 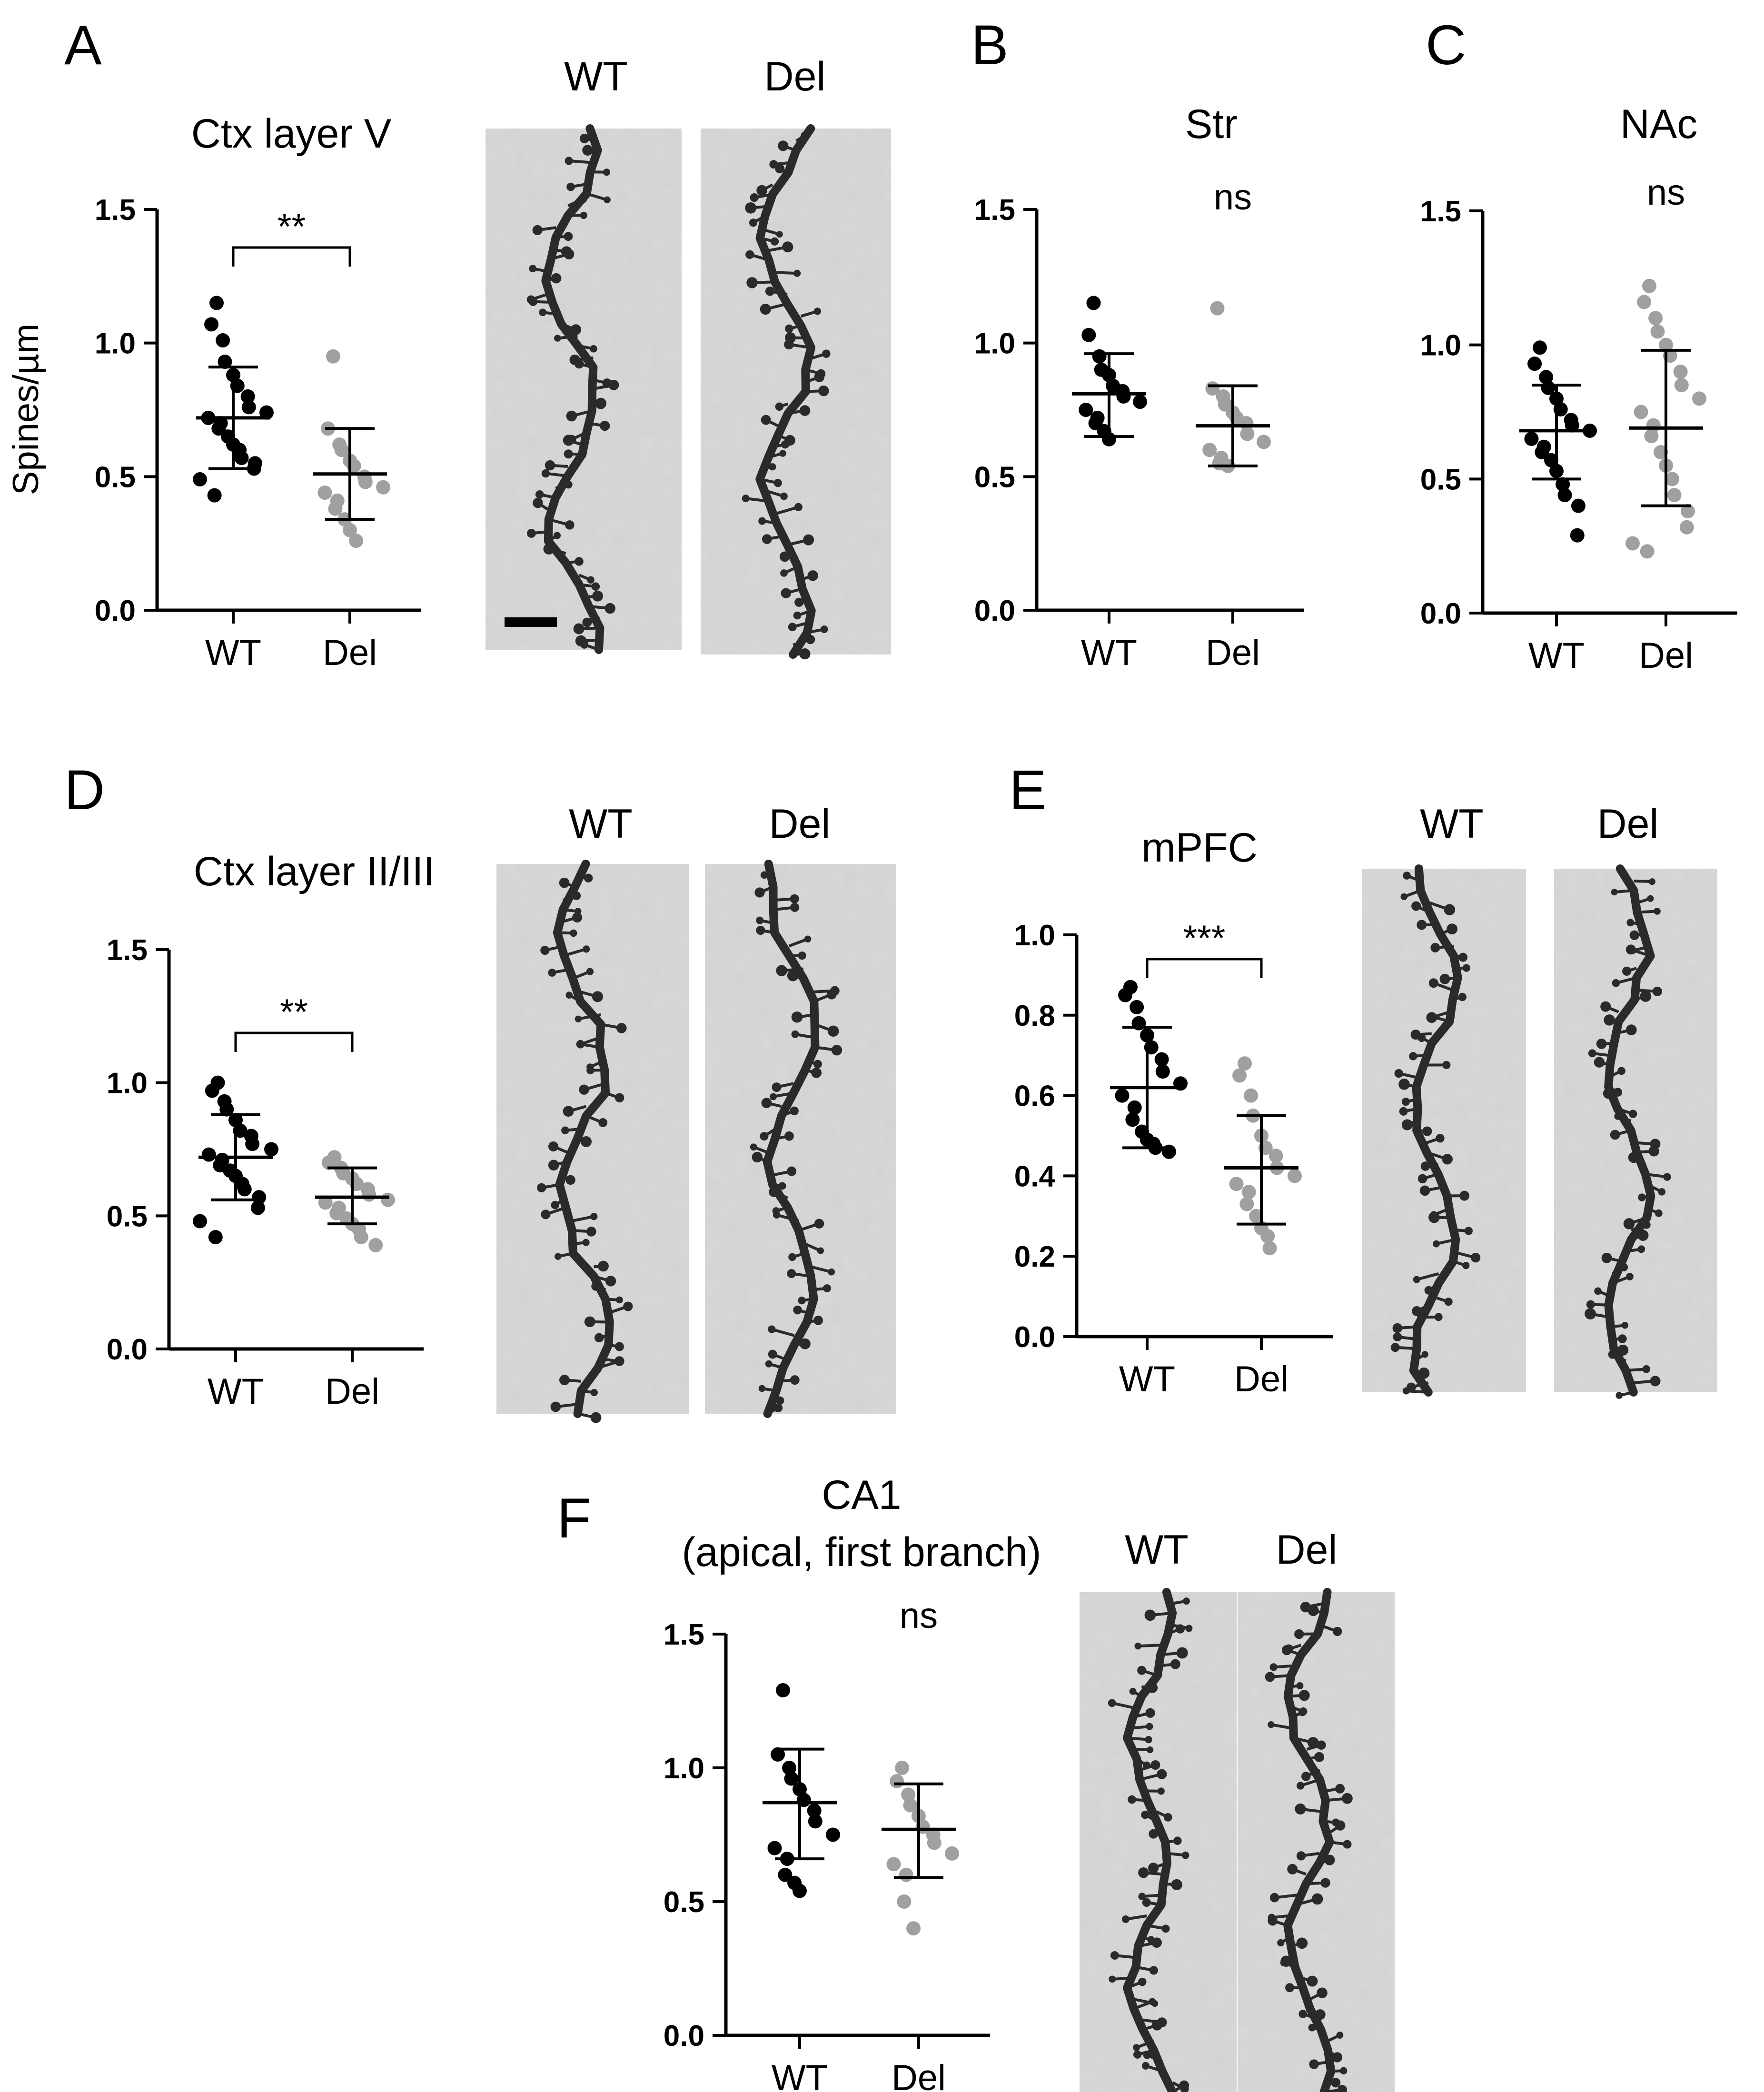 What do you see at coordinates (265, 1173) in the screenshot?
I see `chart-d: 0.0 0.5 1.0 1.5 WT Del **` at bounding box center [265, 1173].